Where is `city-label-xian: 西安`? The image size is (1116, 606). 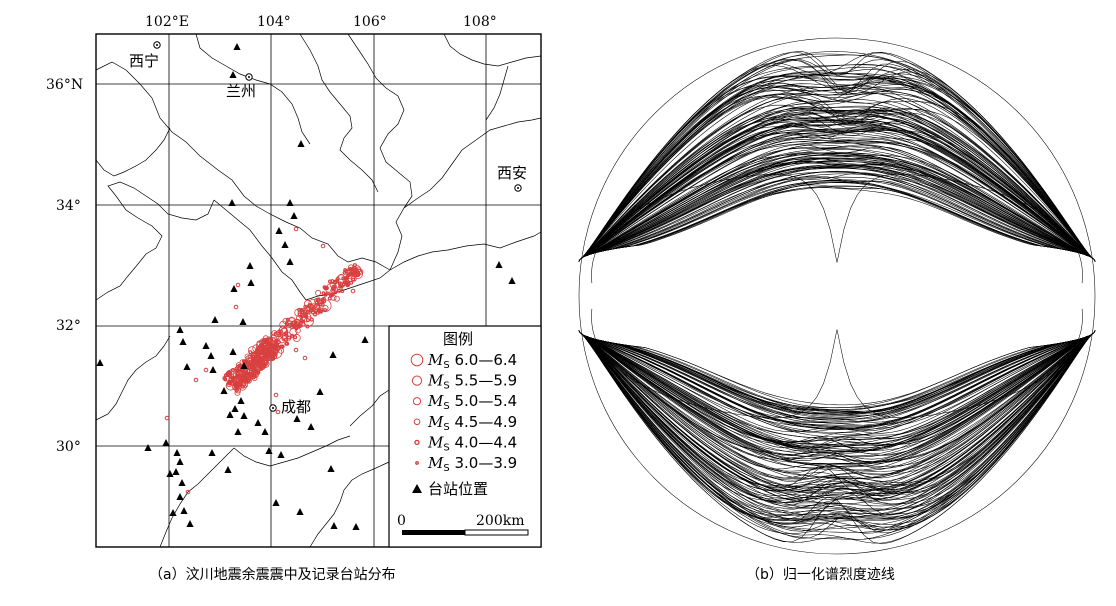
city-label-xian: 西安 is located at coordinates (512, 173).